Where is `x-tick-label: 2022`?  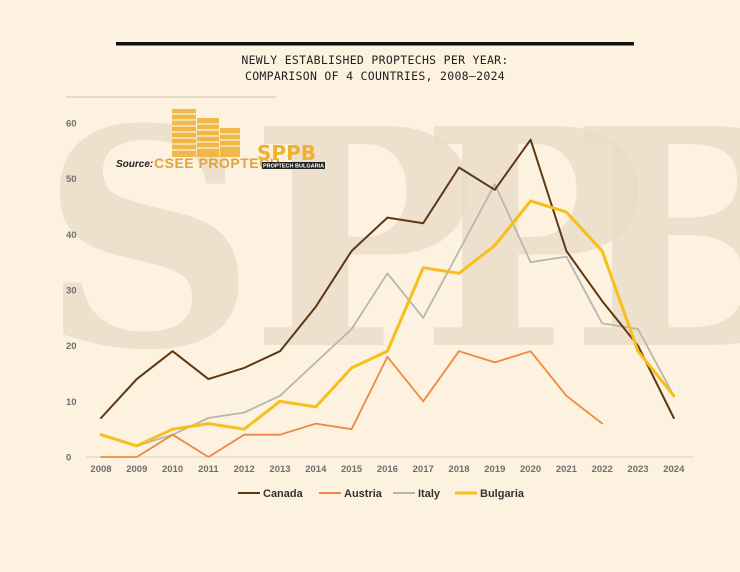
x-tick-label: 2022 is located at coordinates (602, 469).